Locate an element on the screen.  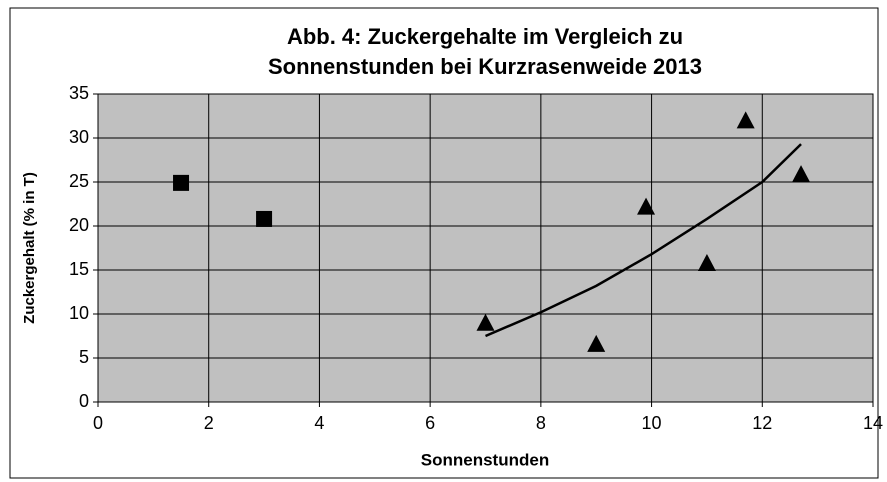
x-tick-label: 14 is located at coordinates (873, 423).